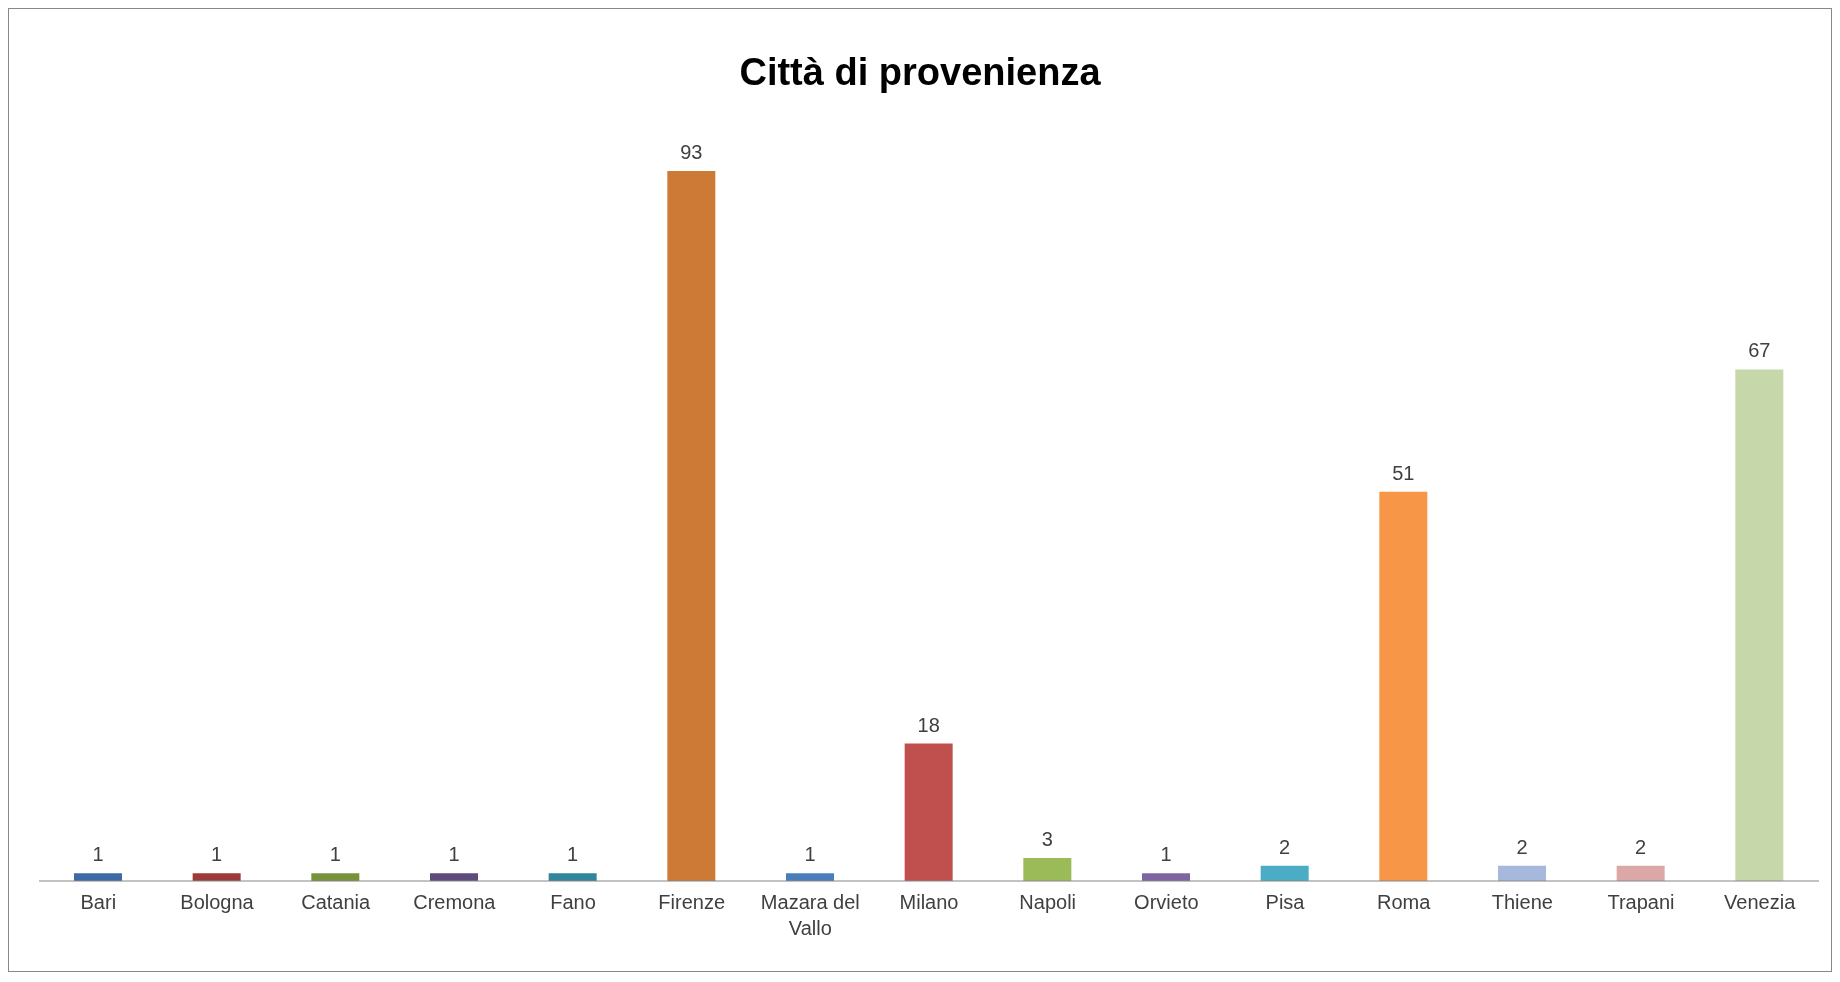 The height and width of the screenshot is (982, 1840). Describe the element at coordinates (336, 902) in the screenshot. I see `x-tick-label: Catania` at that location.